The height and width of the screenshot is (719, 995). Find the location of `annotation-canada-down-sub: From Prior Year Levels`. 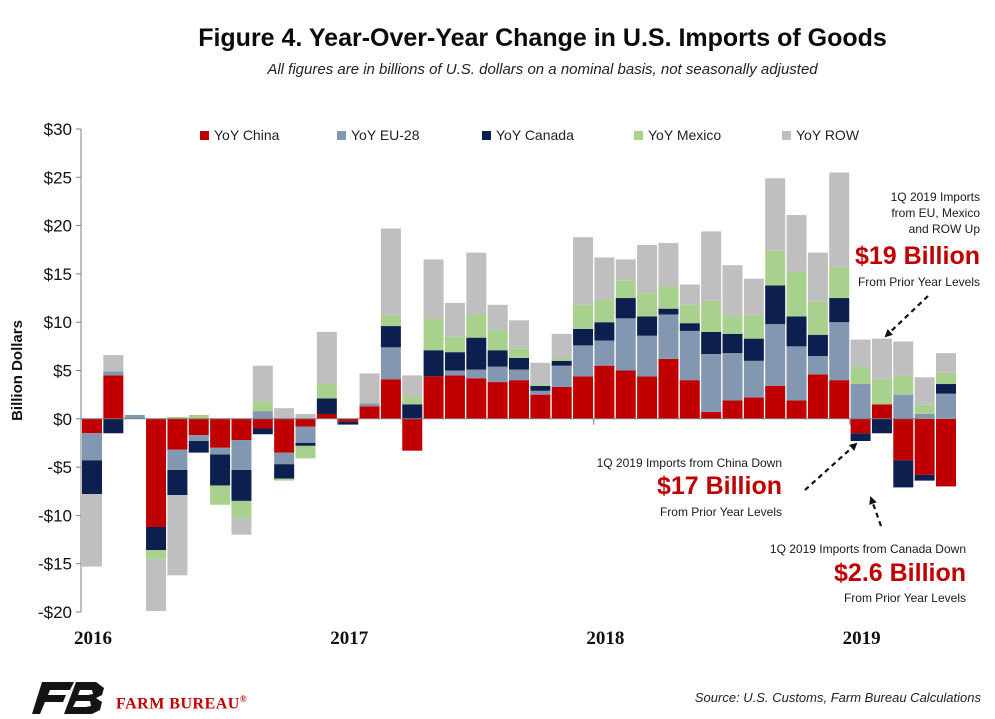

annotation-canada-down-sub: From Prior Year Levels is located at coordinates (904, 598).